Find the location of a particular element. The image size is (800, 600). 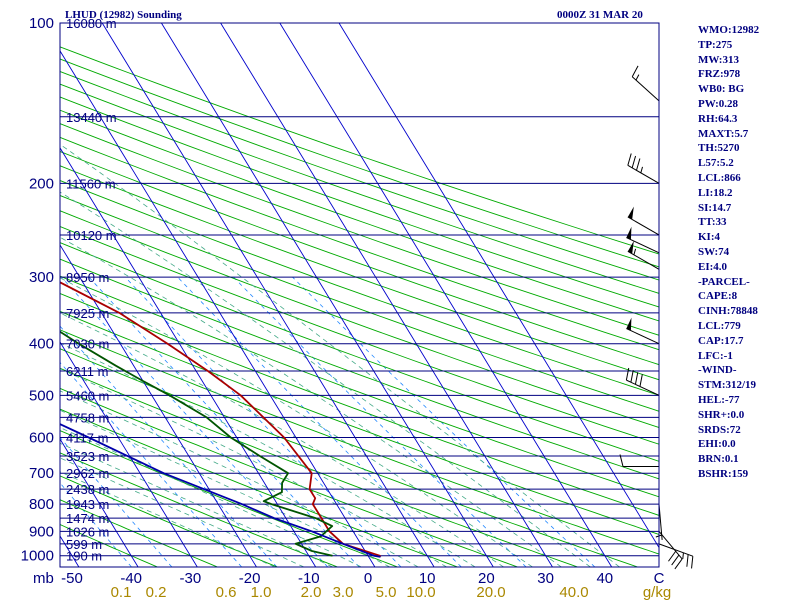

stat-item: SW:74 is located at coordinates (714, 251).